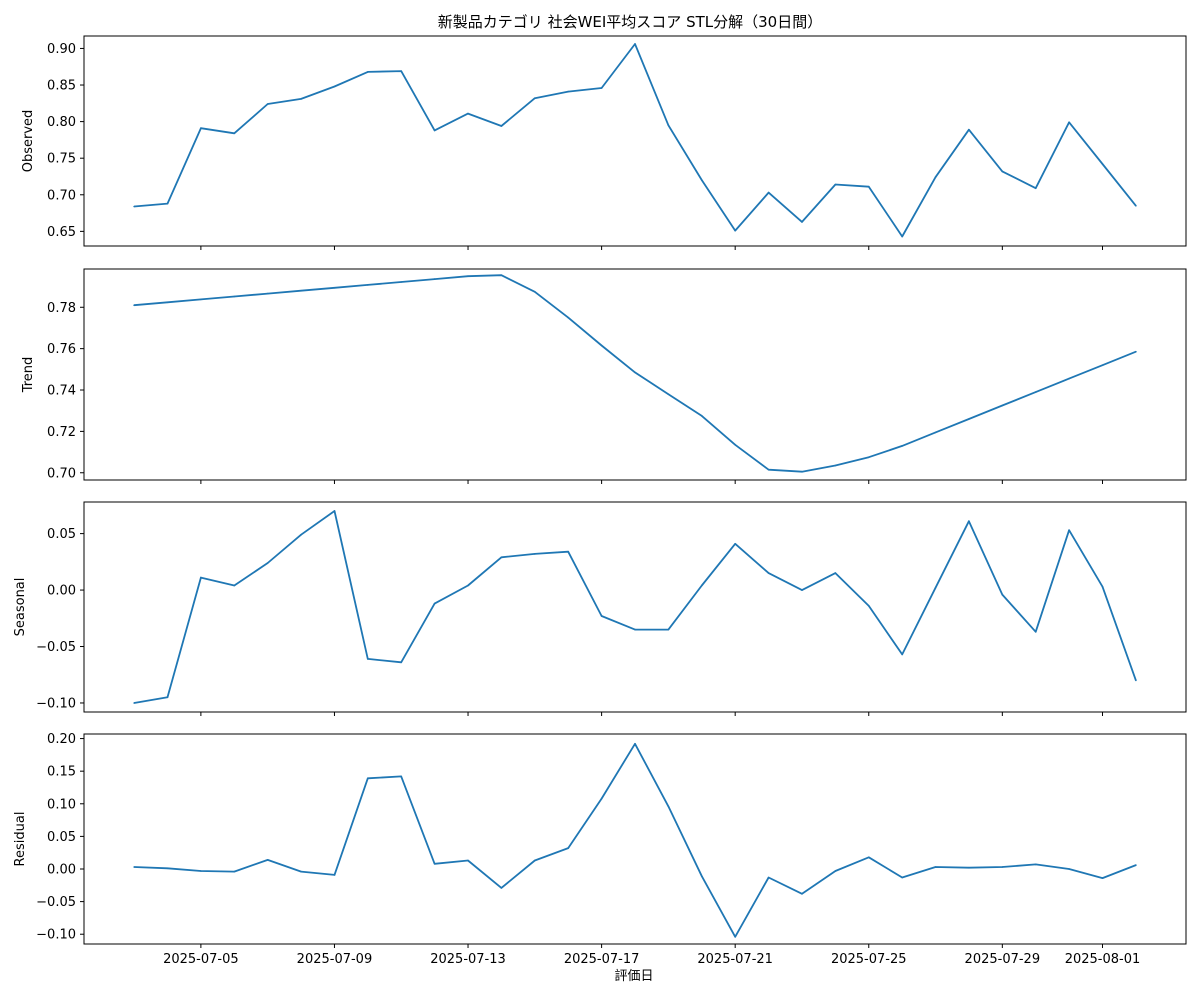 Image resolution: width=1200 pixels, height=1000 pixels. What do you see at coordinates (869, 959) in the screenshot?
I see `x-tick-label: 2025-07-25` at bounding box center [869, 959].